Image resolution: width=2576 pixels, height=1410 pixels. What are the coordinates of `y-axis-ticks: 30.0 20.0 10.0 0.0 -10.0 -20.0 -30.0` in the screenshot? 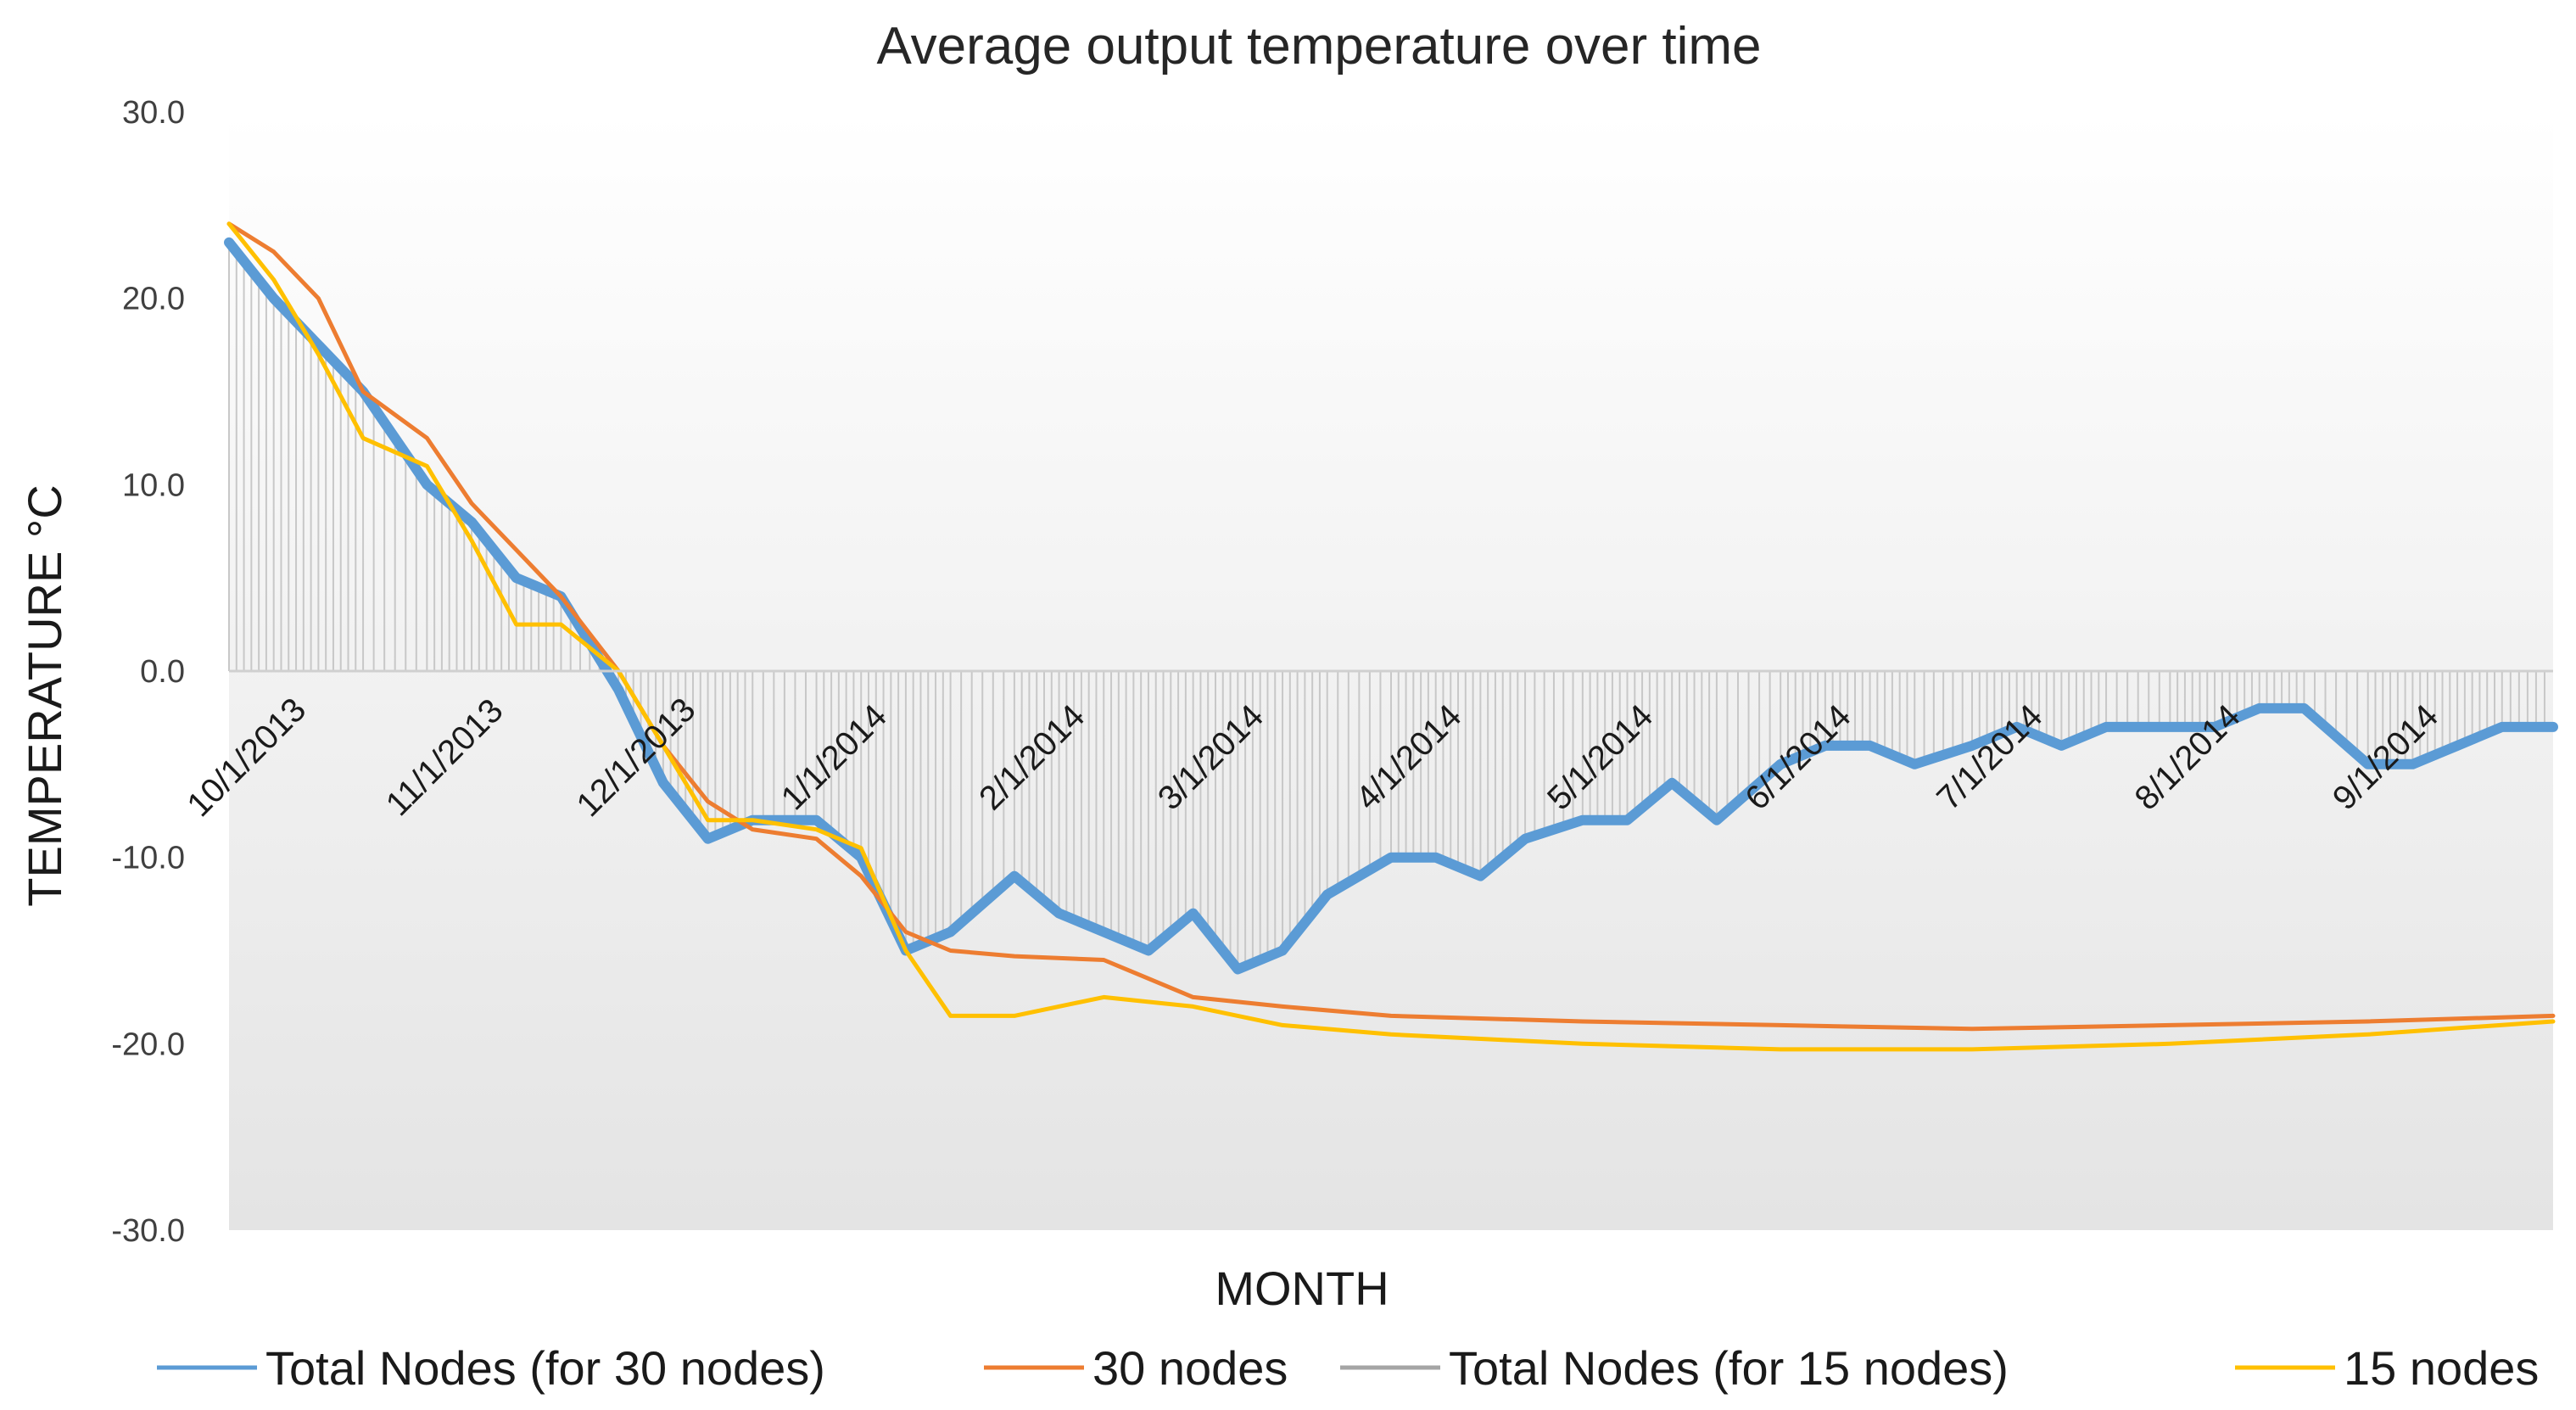 It's located at (148, 672).